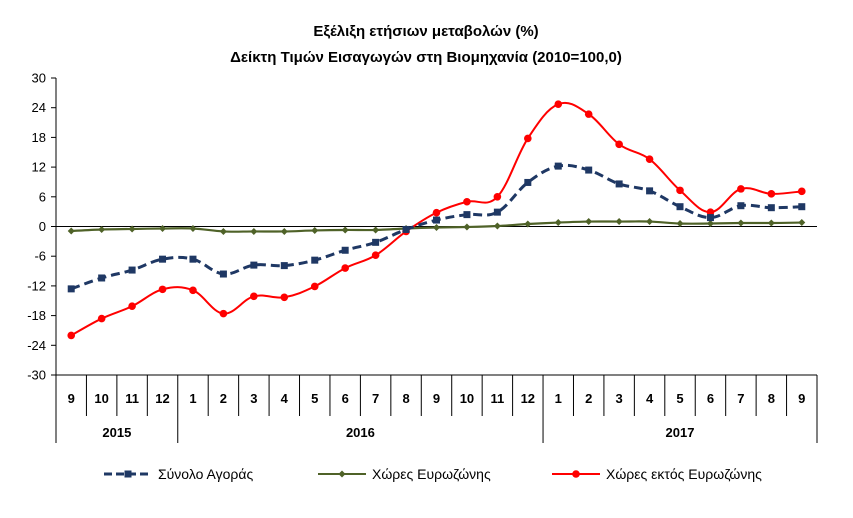 This screenshot has width=853, height=518. Describe the element at coordinates (467, 398) in the screenshot. I see `x-month-label: 10` at that location.